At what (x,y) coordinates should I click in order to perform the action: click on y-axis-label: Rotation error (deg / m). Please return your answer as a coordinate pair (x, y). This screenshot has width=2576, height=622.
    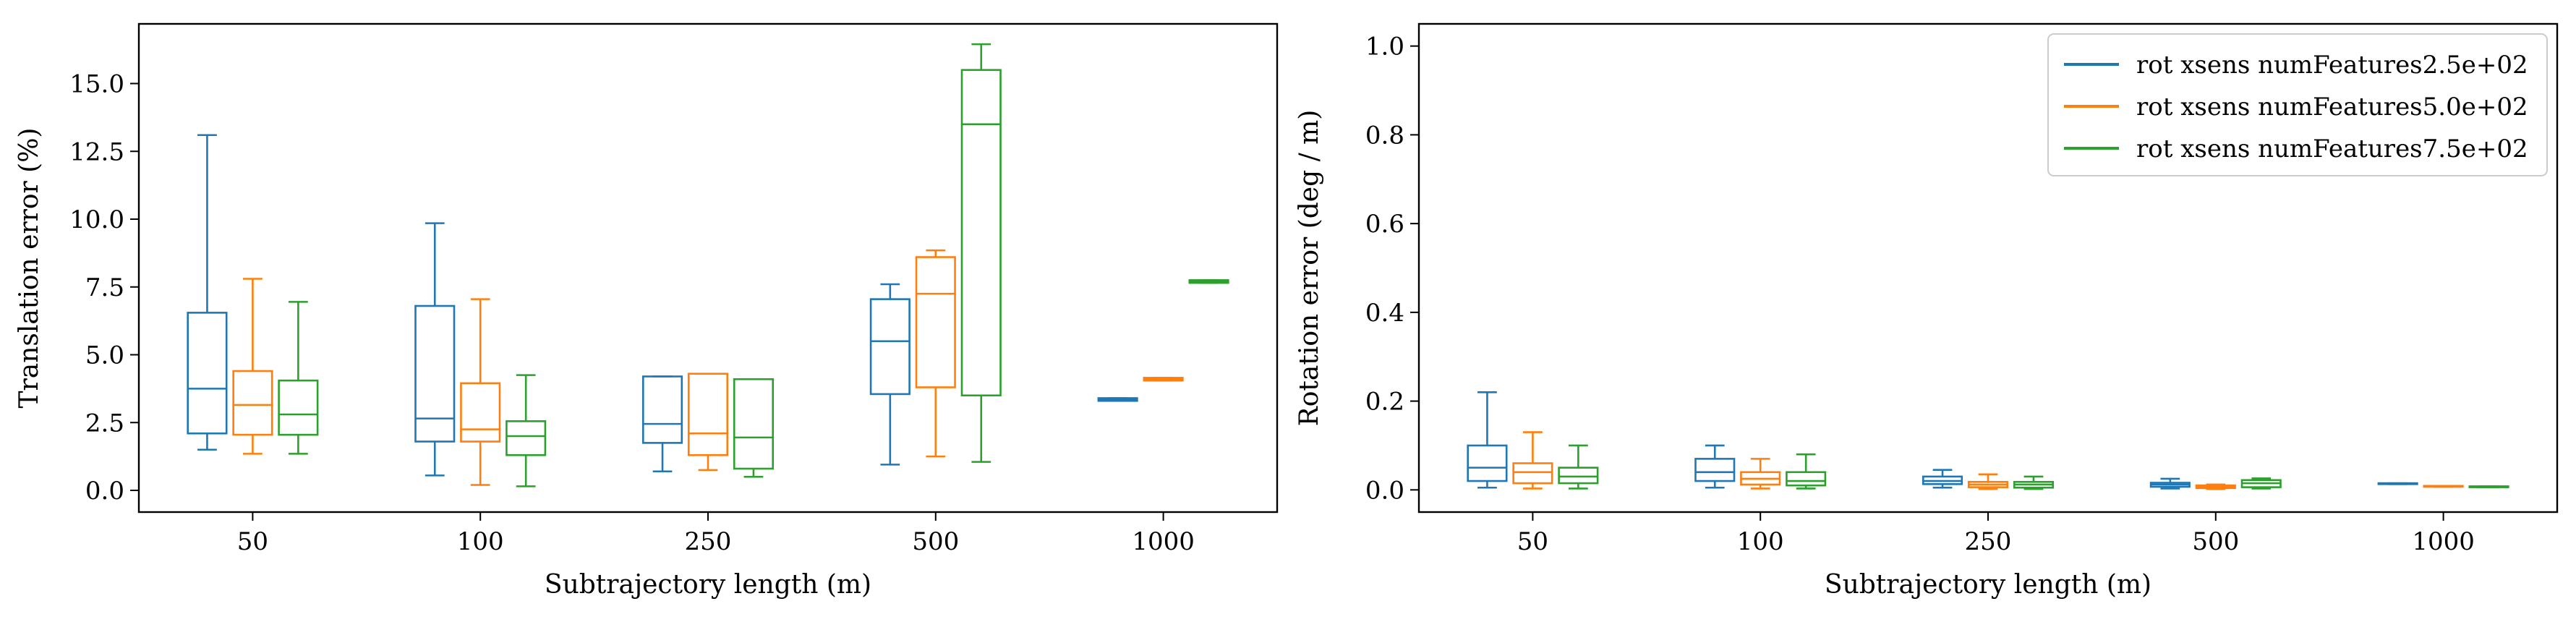
    Looking at the image, I should click on (1309, 268).